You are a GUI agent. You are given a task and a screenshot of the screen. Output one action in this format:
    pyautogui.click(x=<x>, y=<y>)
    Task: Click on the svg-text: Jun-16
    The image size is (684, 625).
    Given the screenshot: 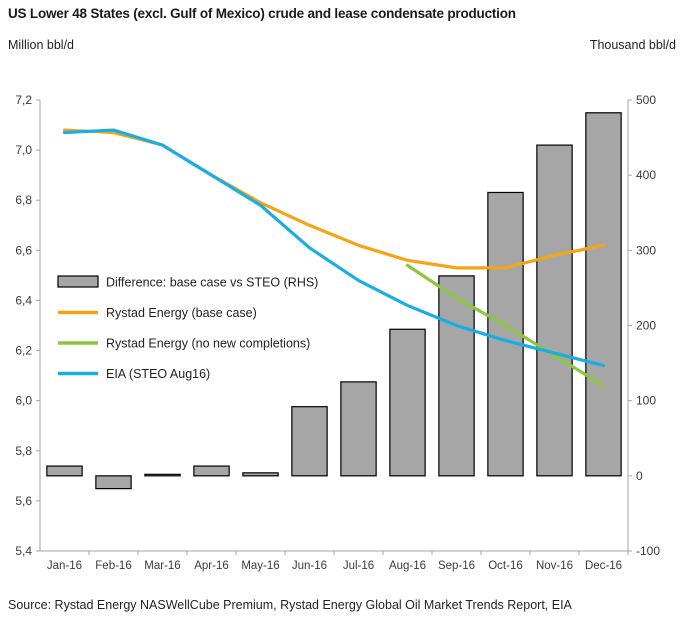 What is the action you would take?
    pyautogui.click(x=309, y=566)
    